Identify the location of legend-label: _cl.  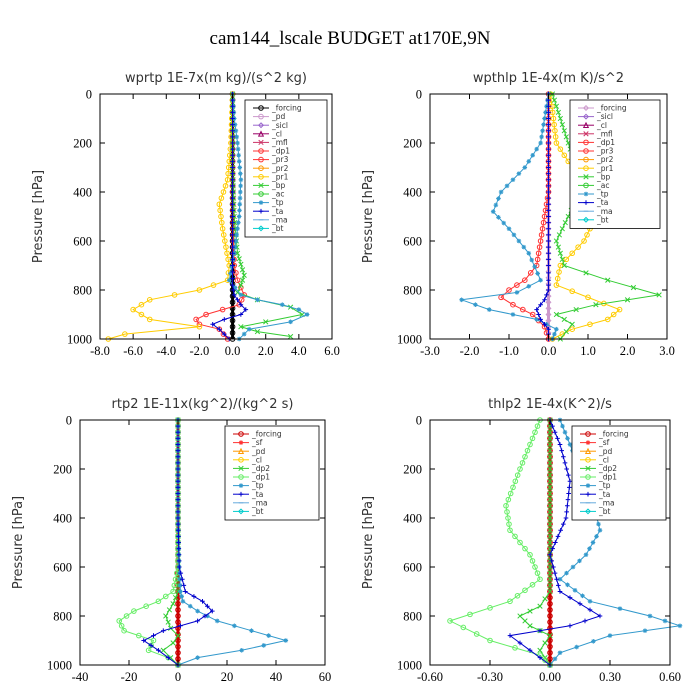
(603, 459).